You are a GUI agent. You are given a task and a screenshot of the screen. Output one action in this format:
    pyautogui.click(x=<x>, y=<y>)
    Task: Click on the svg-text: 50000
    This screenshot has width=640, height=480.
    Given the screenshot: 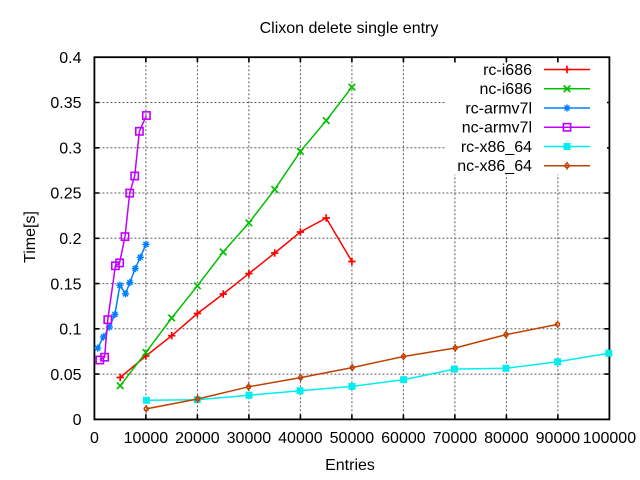 What is the action you would take?
    pyautogui.click(x=352, y=438)
    